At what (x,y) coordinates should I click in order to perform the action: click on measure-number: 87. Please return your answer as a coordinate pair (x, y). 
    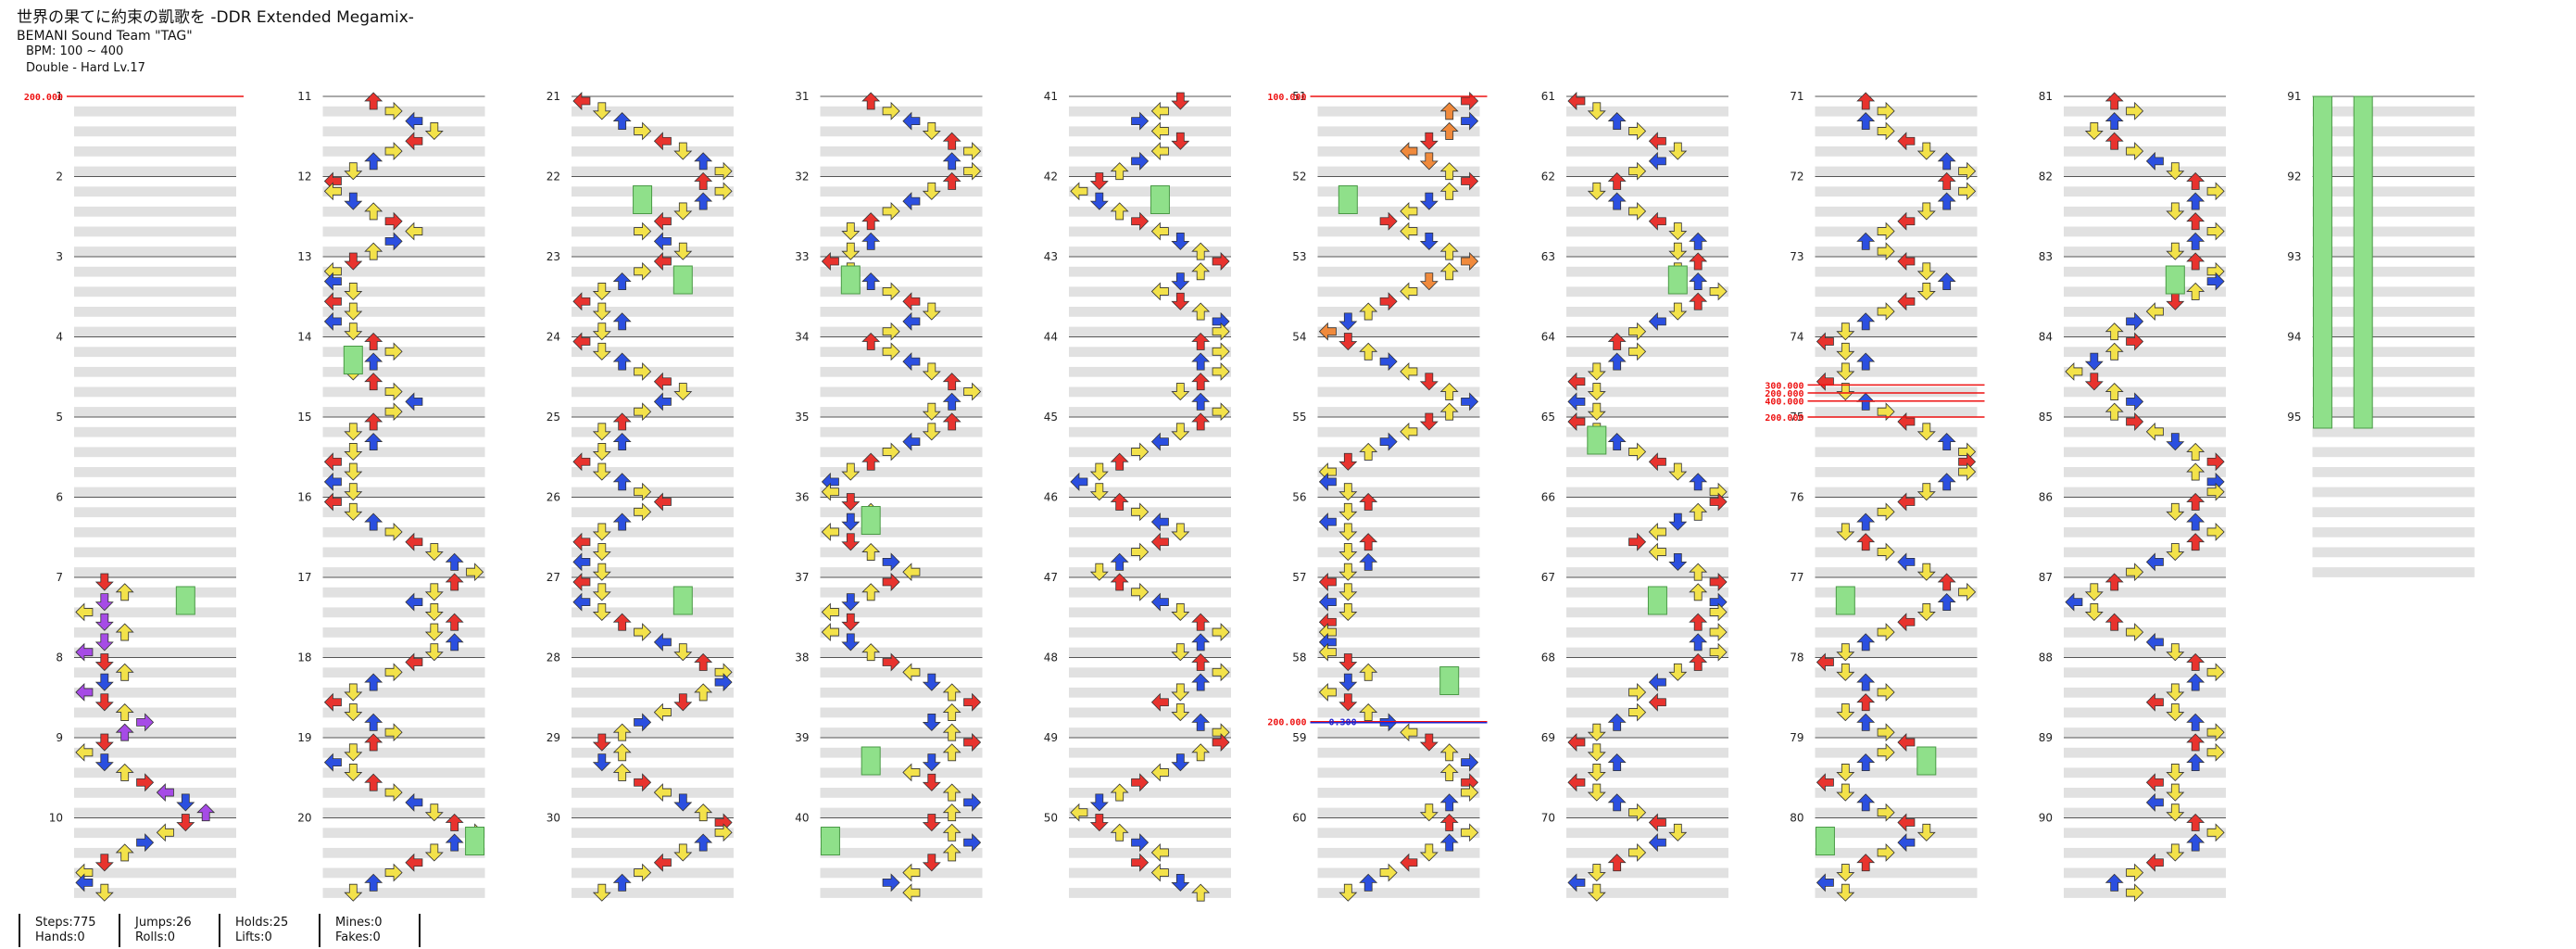
    Looking at the image, I should click on (2046, 577).